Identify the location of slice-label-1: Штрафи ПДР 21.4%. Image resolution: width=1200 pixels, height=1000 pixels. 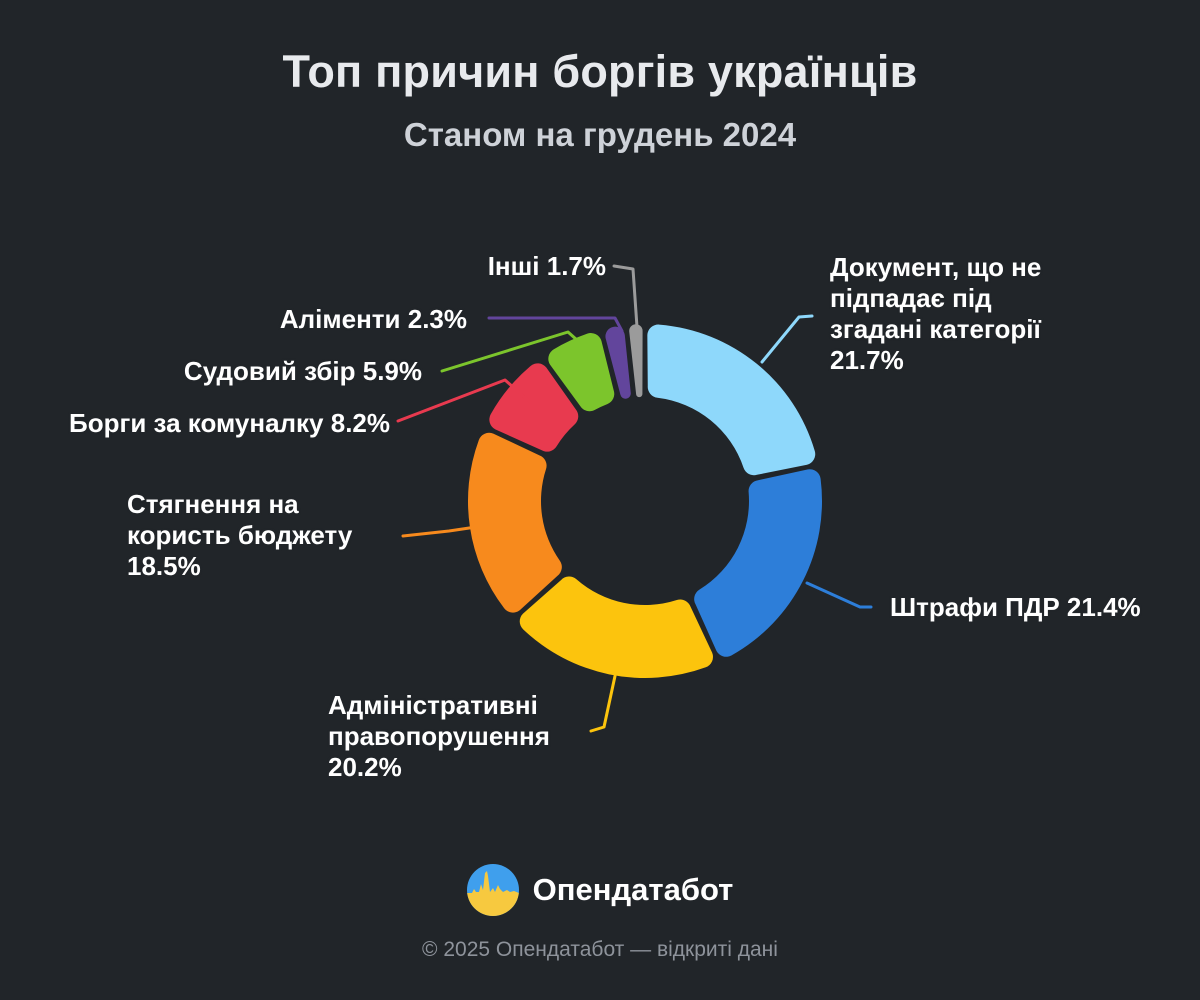
(1015, 607).